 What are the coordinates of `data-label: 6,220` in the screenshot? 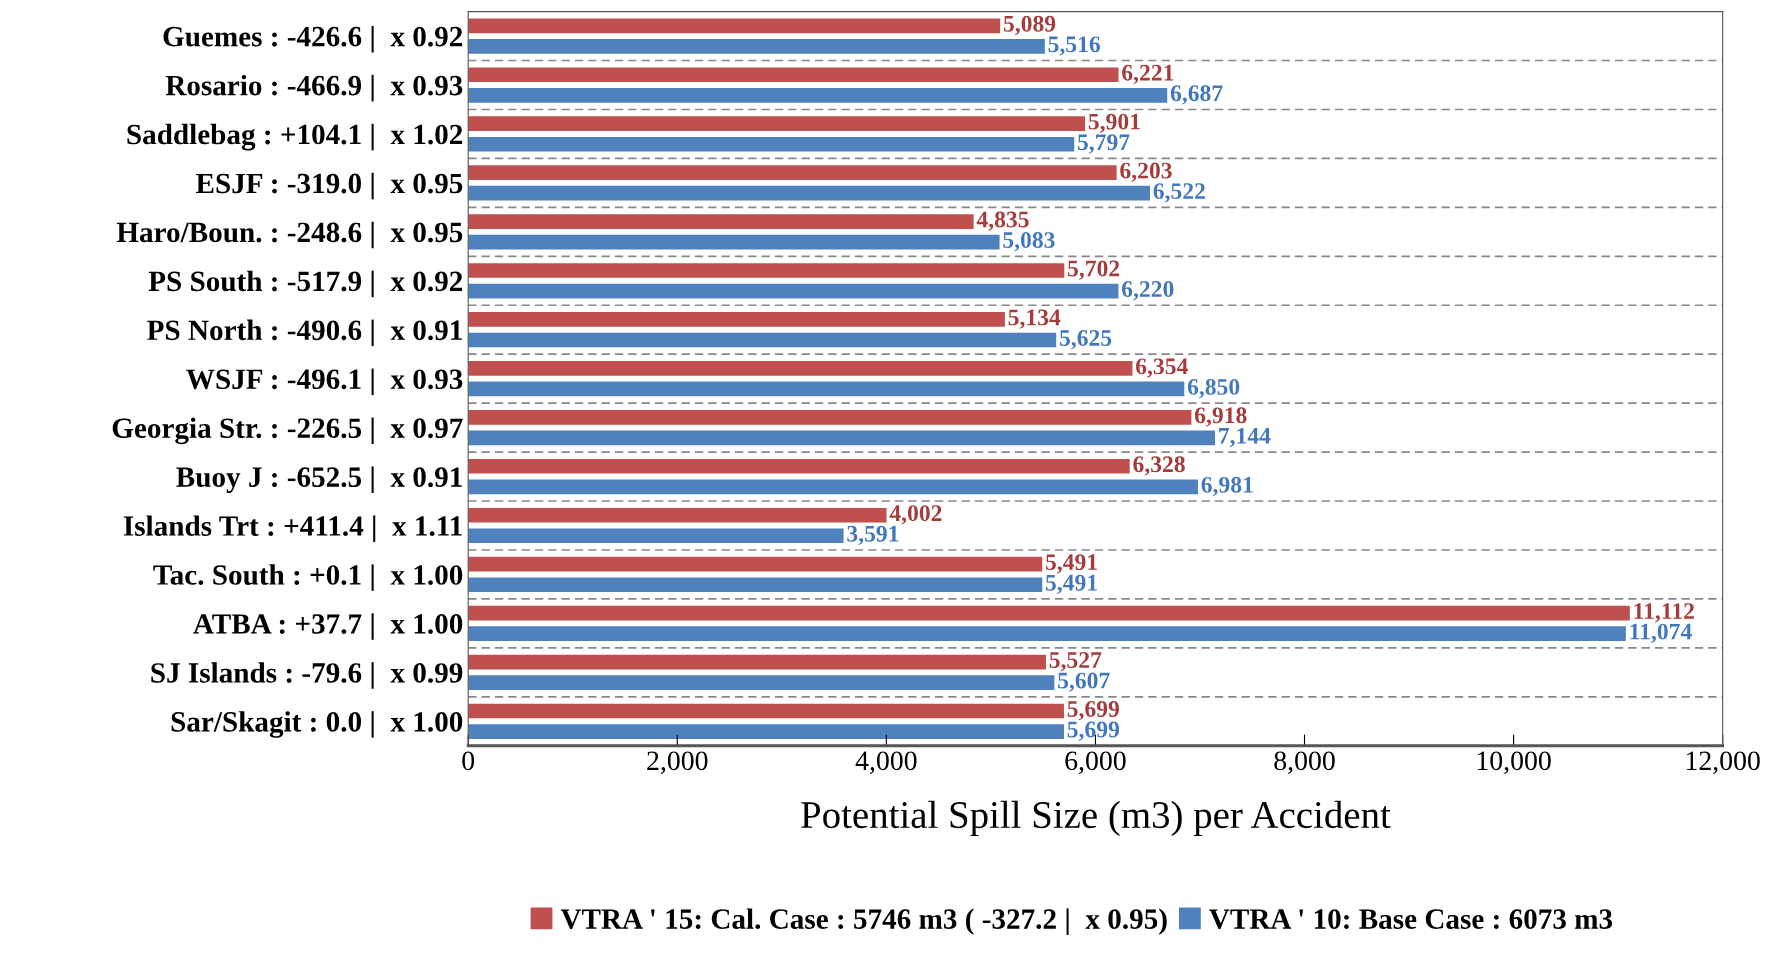 It's located at (1148, 291).